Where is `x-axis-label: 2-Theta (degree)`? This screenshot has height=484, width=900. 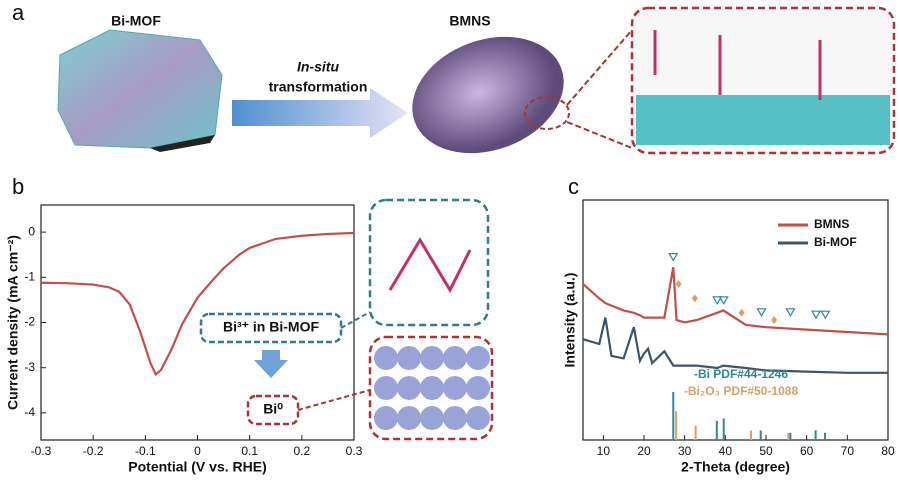
x-axis-label: 2-Theta (degree) is located at coordinates (735, 467).